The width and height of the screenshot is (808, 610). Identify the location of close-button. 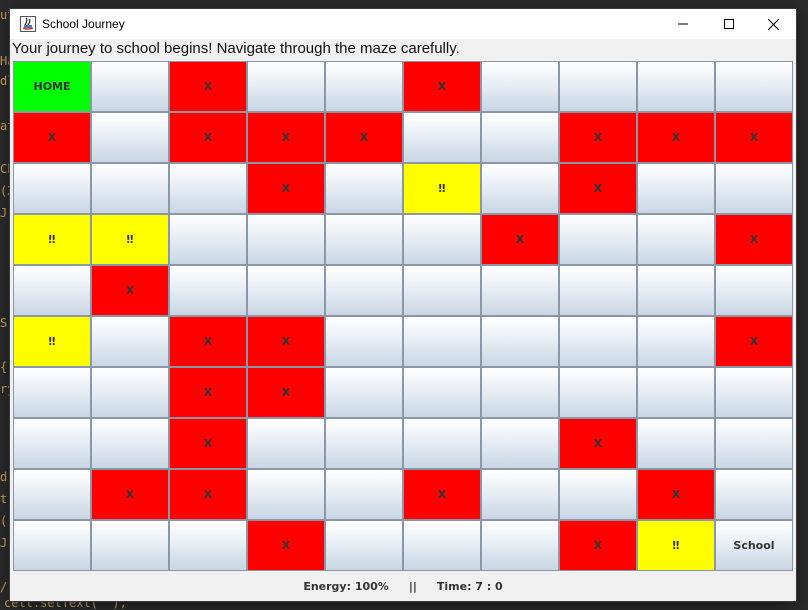
(773, 24).